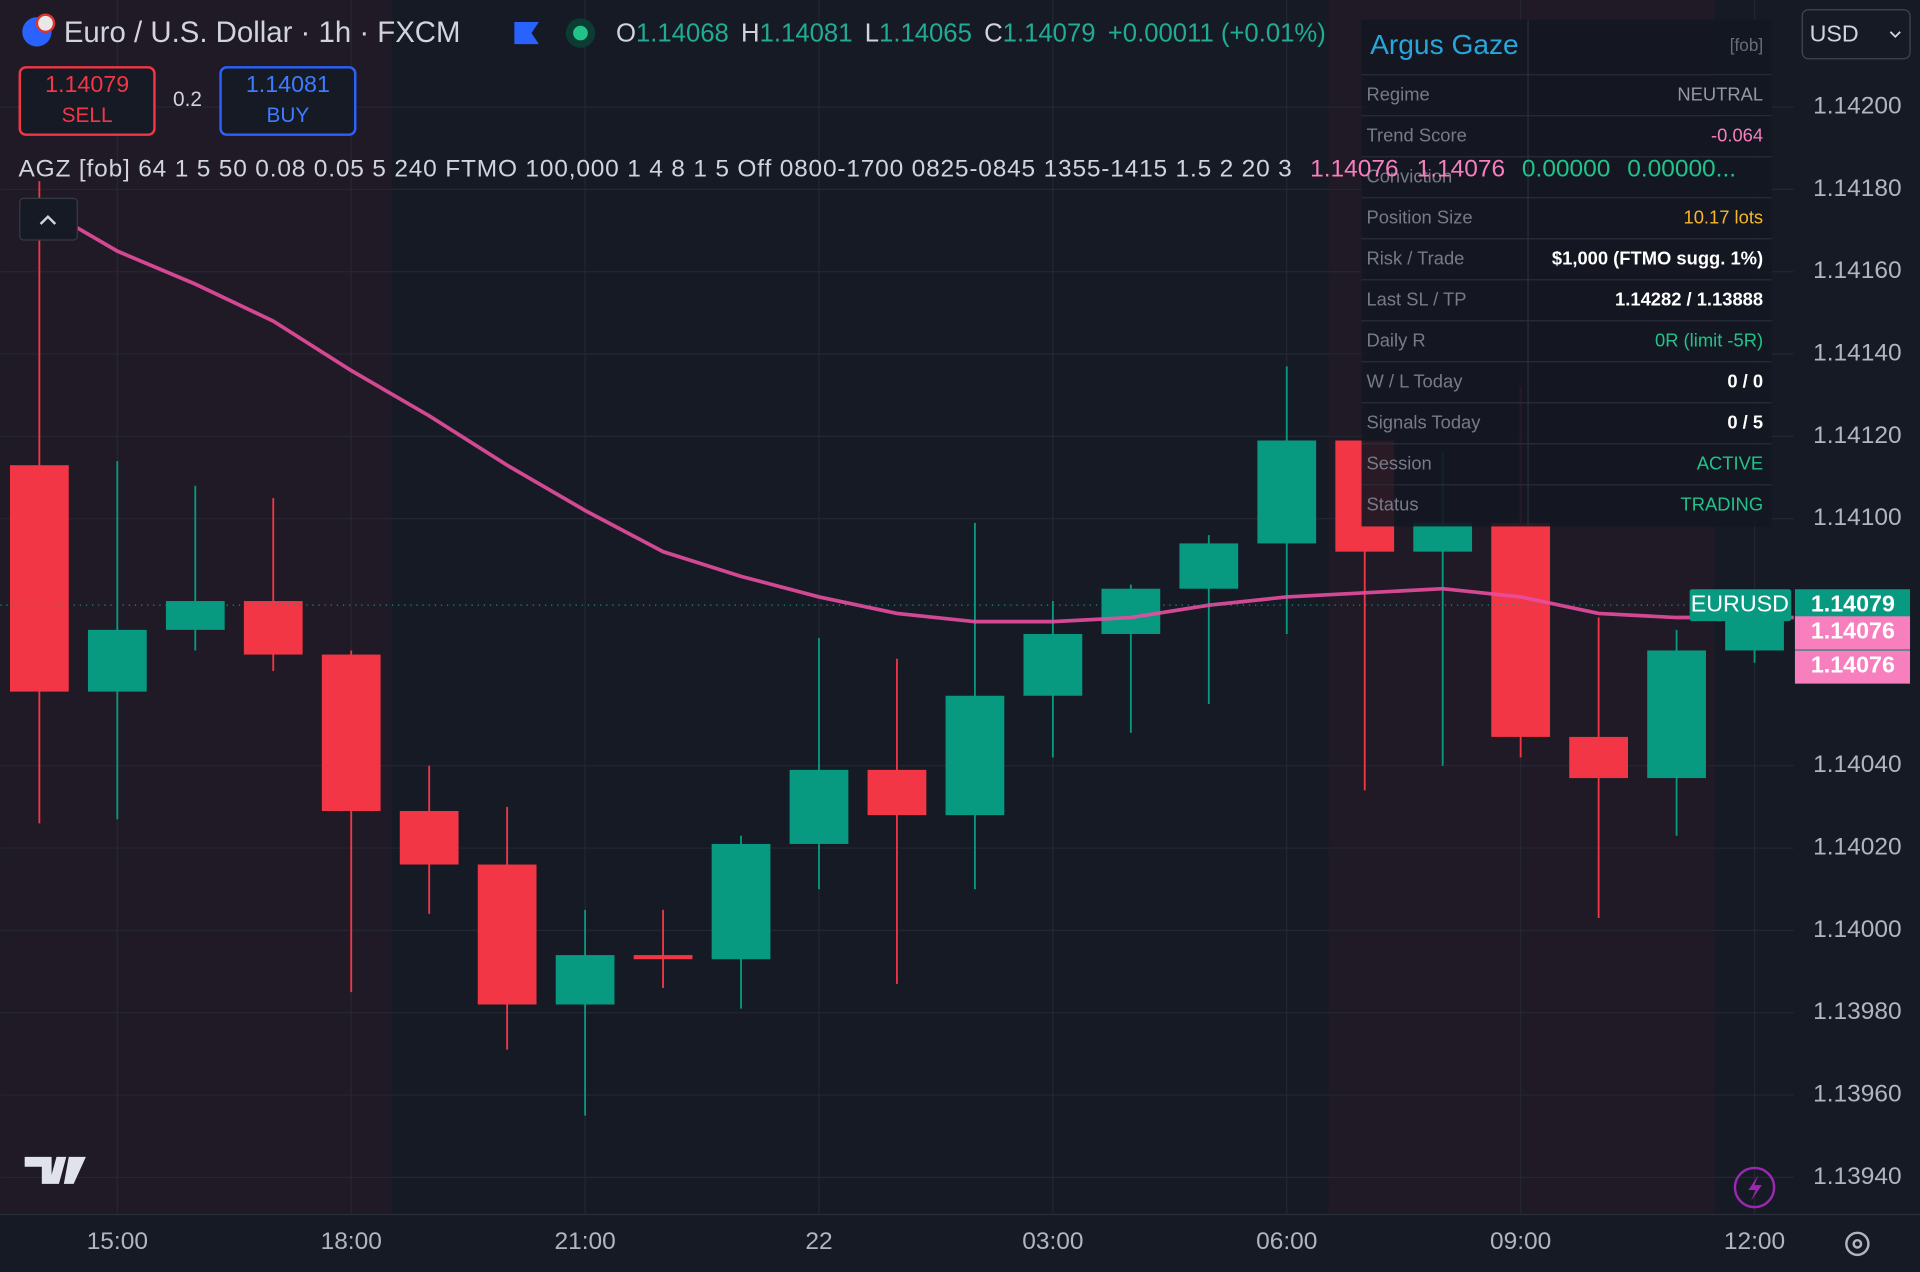 The width and height of the screenshot is (1920, 1272). Describe the element at coordinates (872, 33) in the screenshot. I see `ohlc-key: L` at that location.